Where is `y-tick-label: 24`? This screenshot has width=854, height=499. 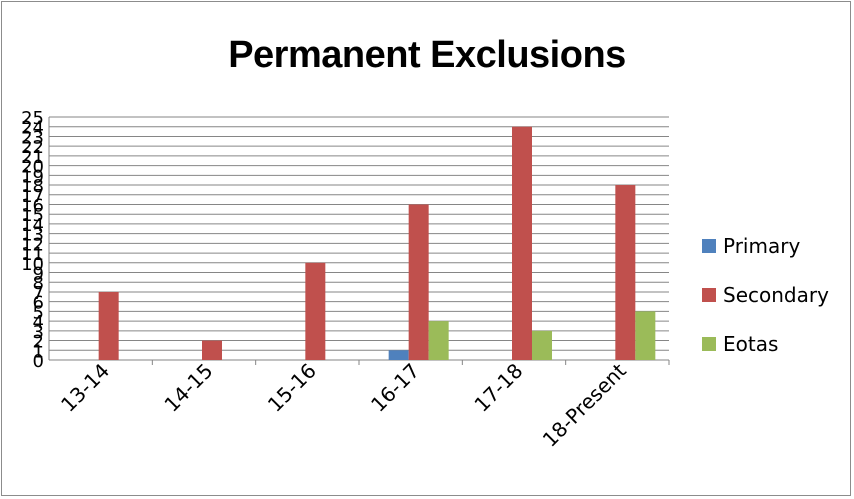 y-tick-label: 24 is located at coordinates (32, 128).